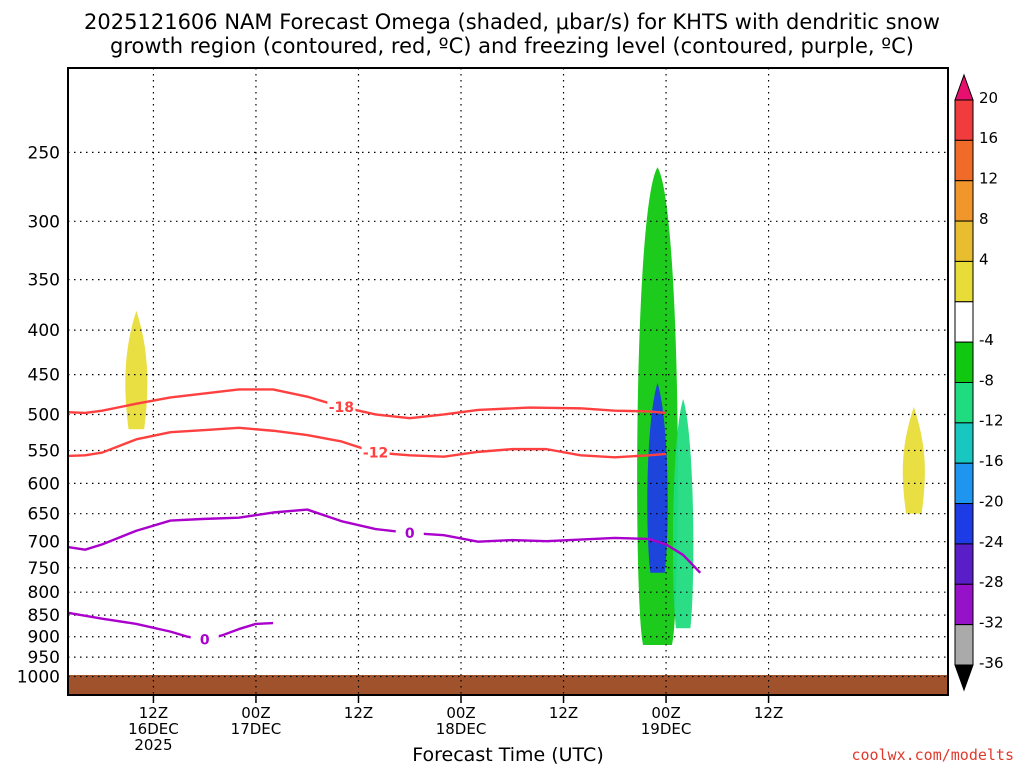 This screenshot has width=1024, height=768. Describe the element at coordinates (984, 259) in the screenshot. I see `colorbar-label: 4` at that location.